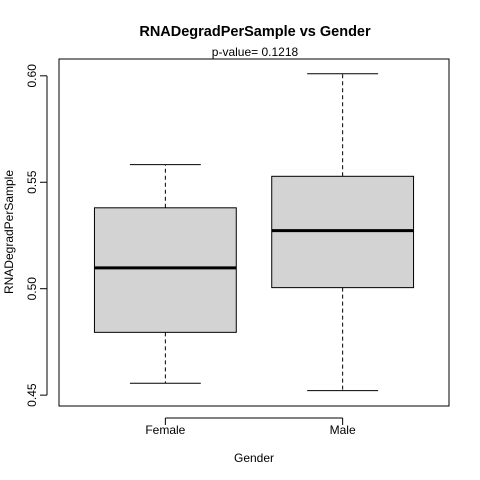  I want to click on chart-subtitle: p-value= 0.1218, so click(255, 52).